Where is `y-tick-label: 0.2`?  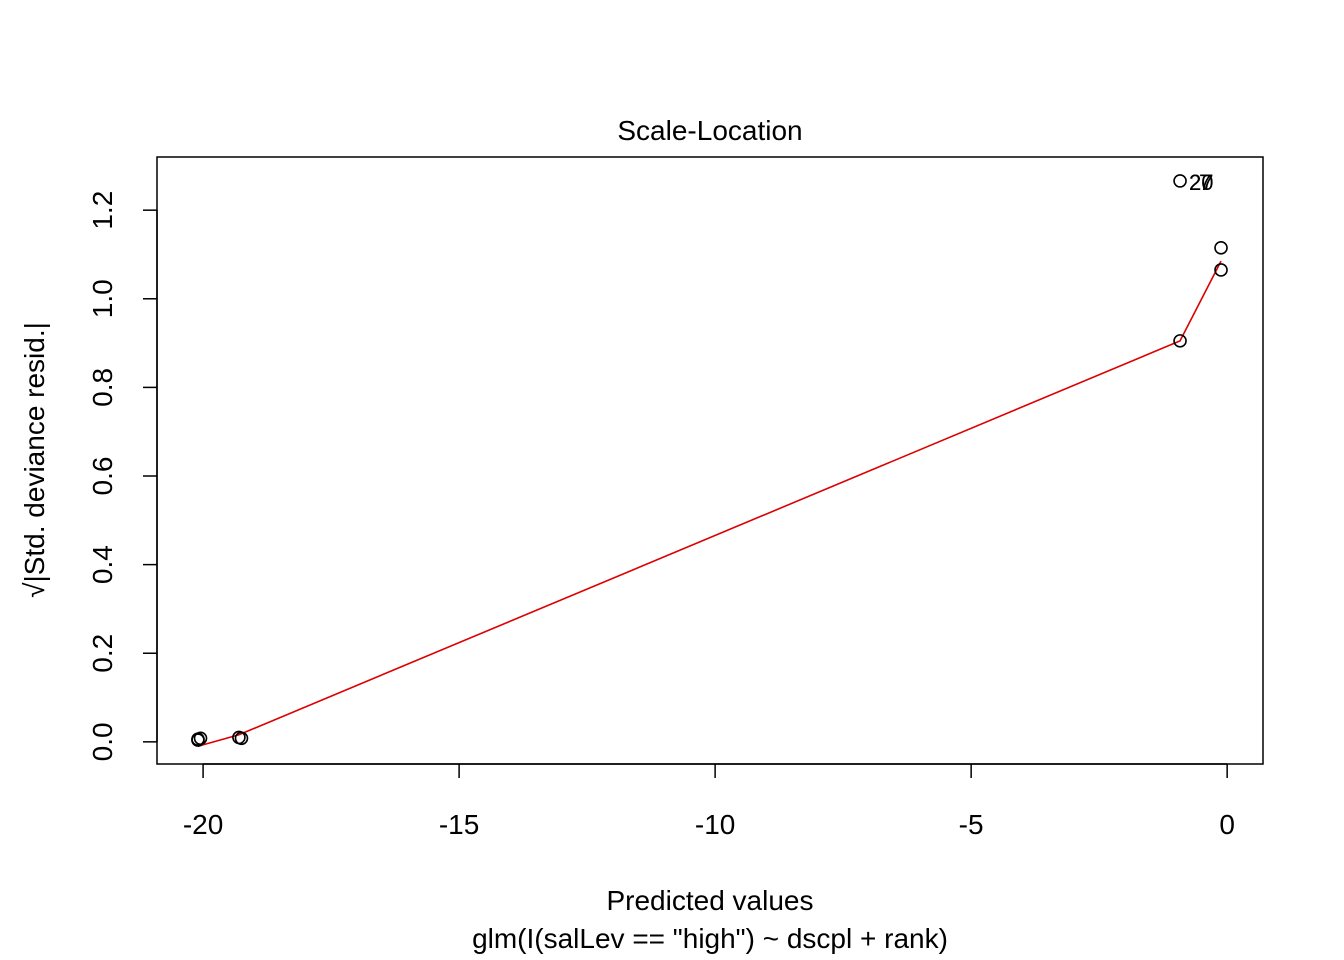 y-tick-label: 0.2 is located at coordinates (102, 653).